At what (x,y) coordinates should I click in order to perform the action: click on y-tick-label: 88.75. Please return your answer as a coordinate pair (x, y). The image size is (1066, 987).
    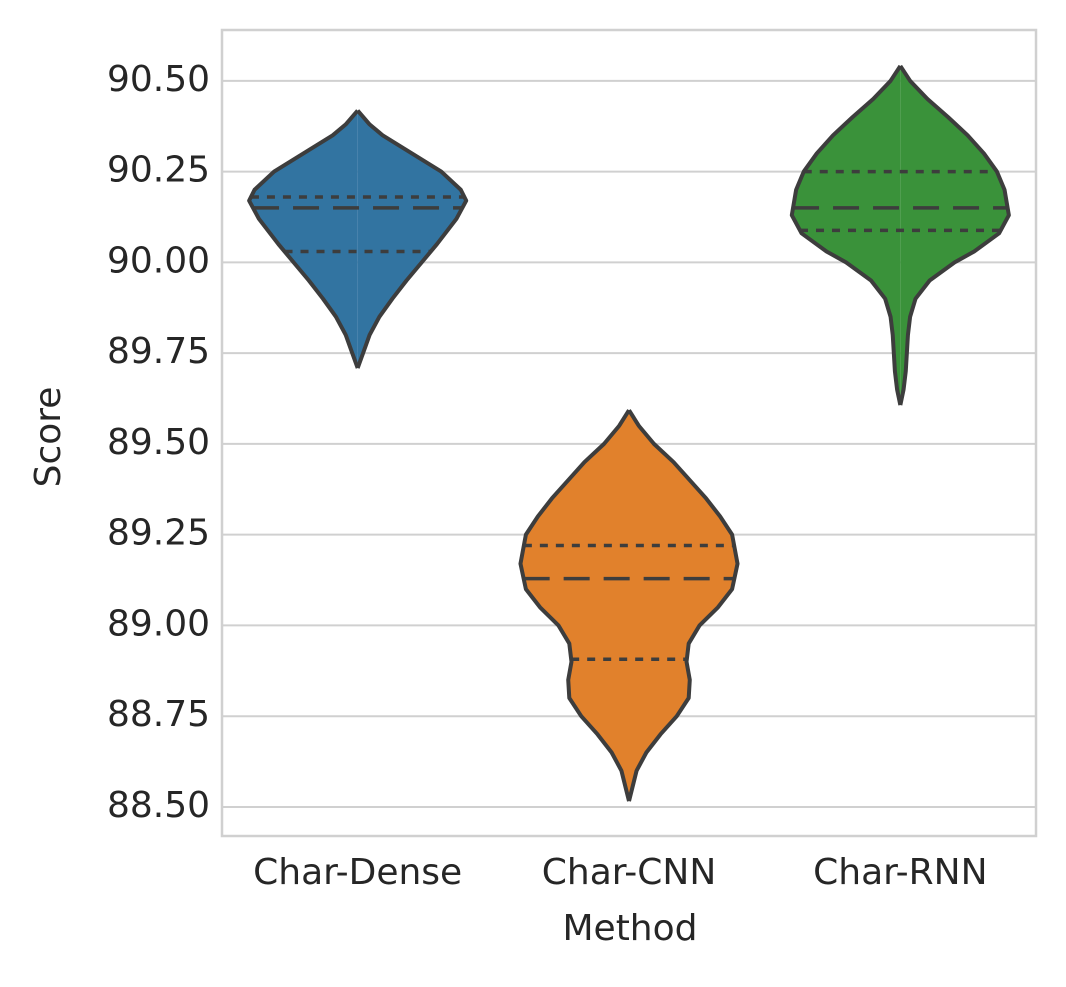
    Looking at the image, I should click on (158, 714).